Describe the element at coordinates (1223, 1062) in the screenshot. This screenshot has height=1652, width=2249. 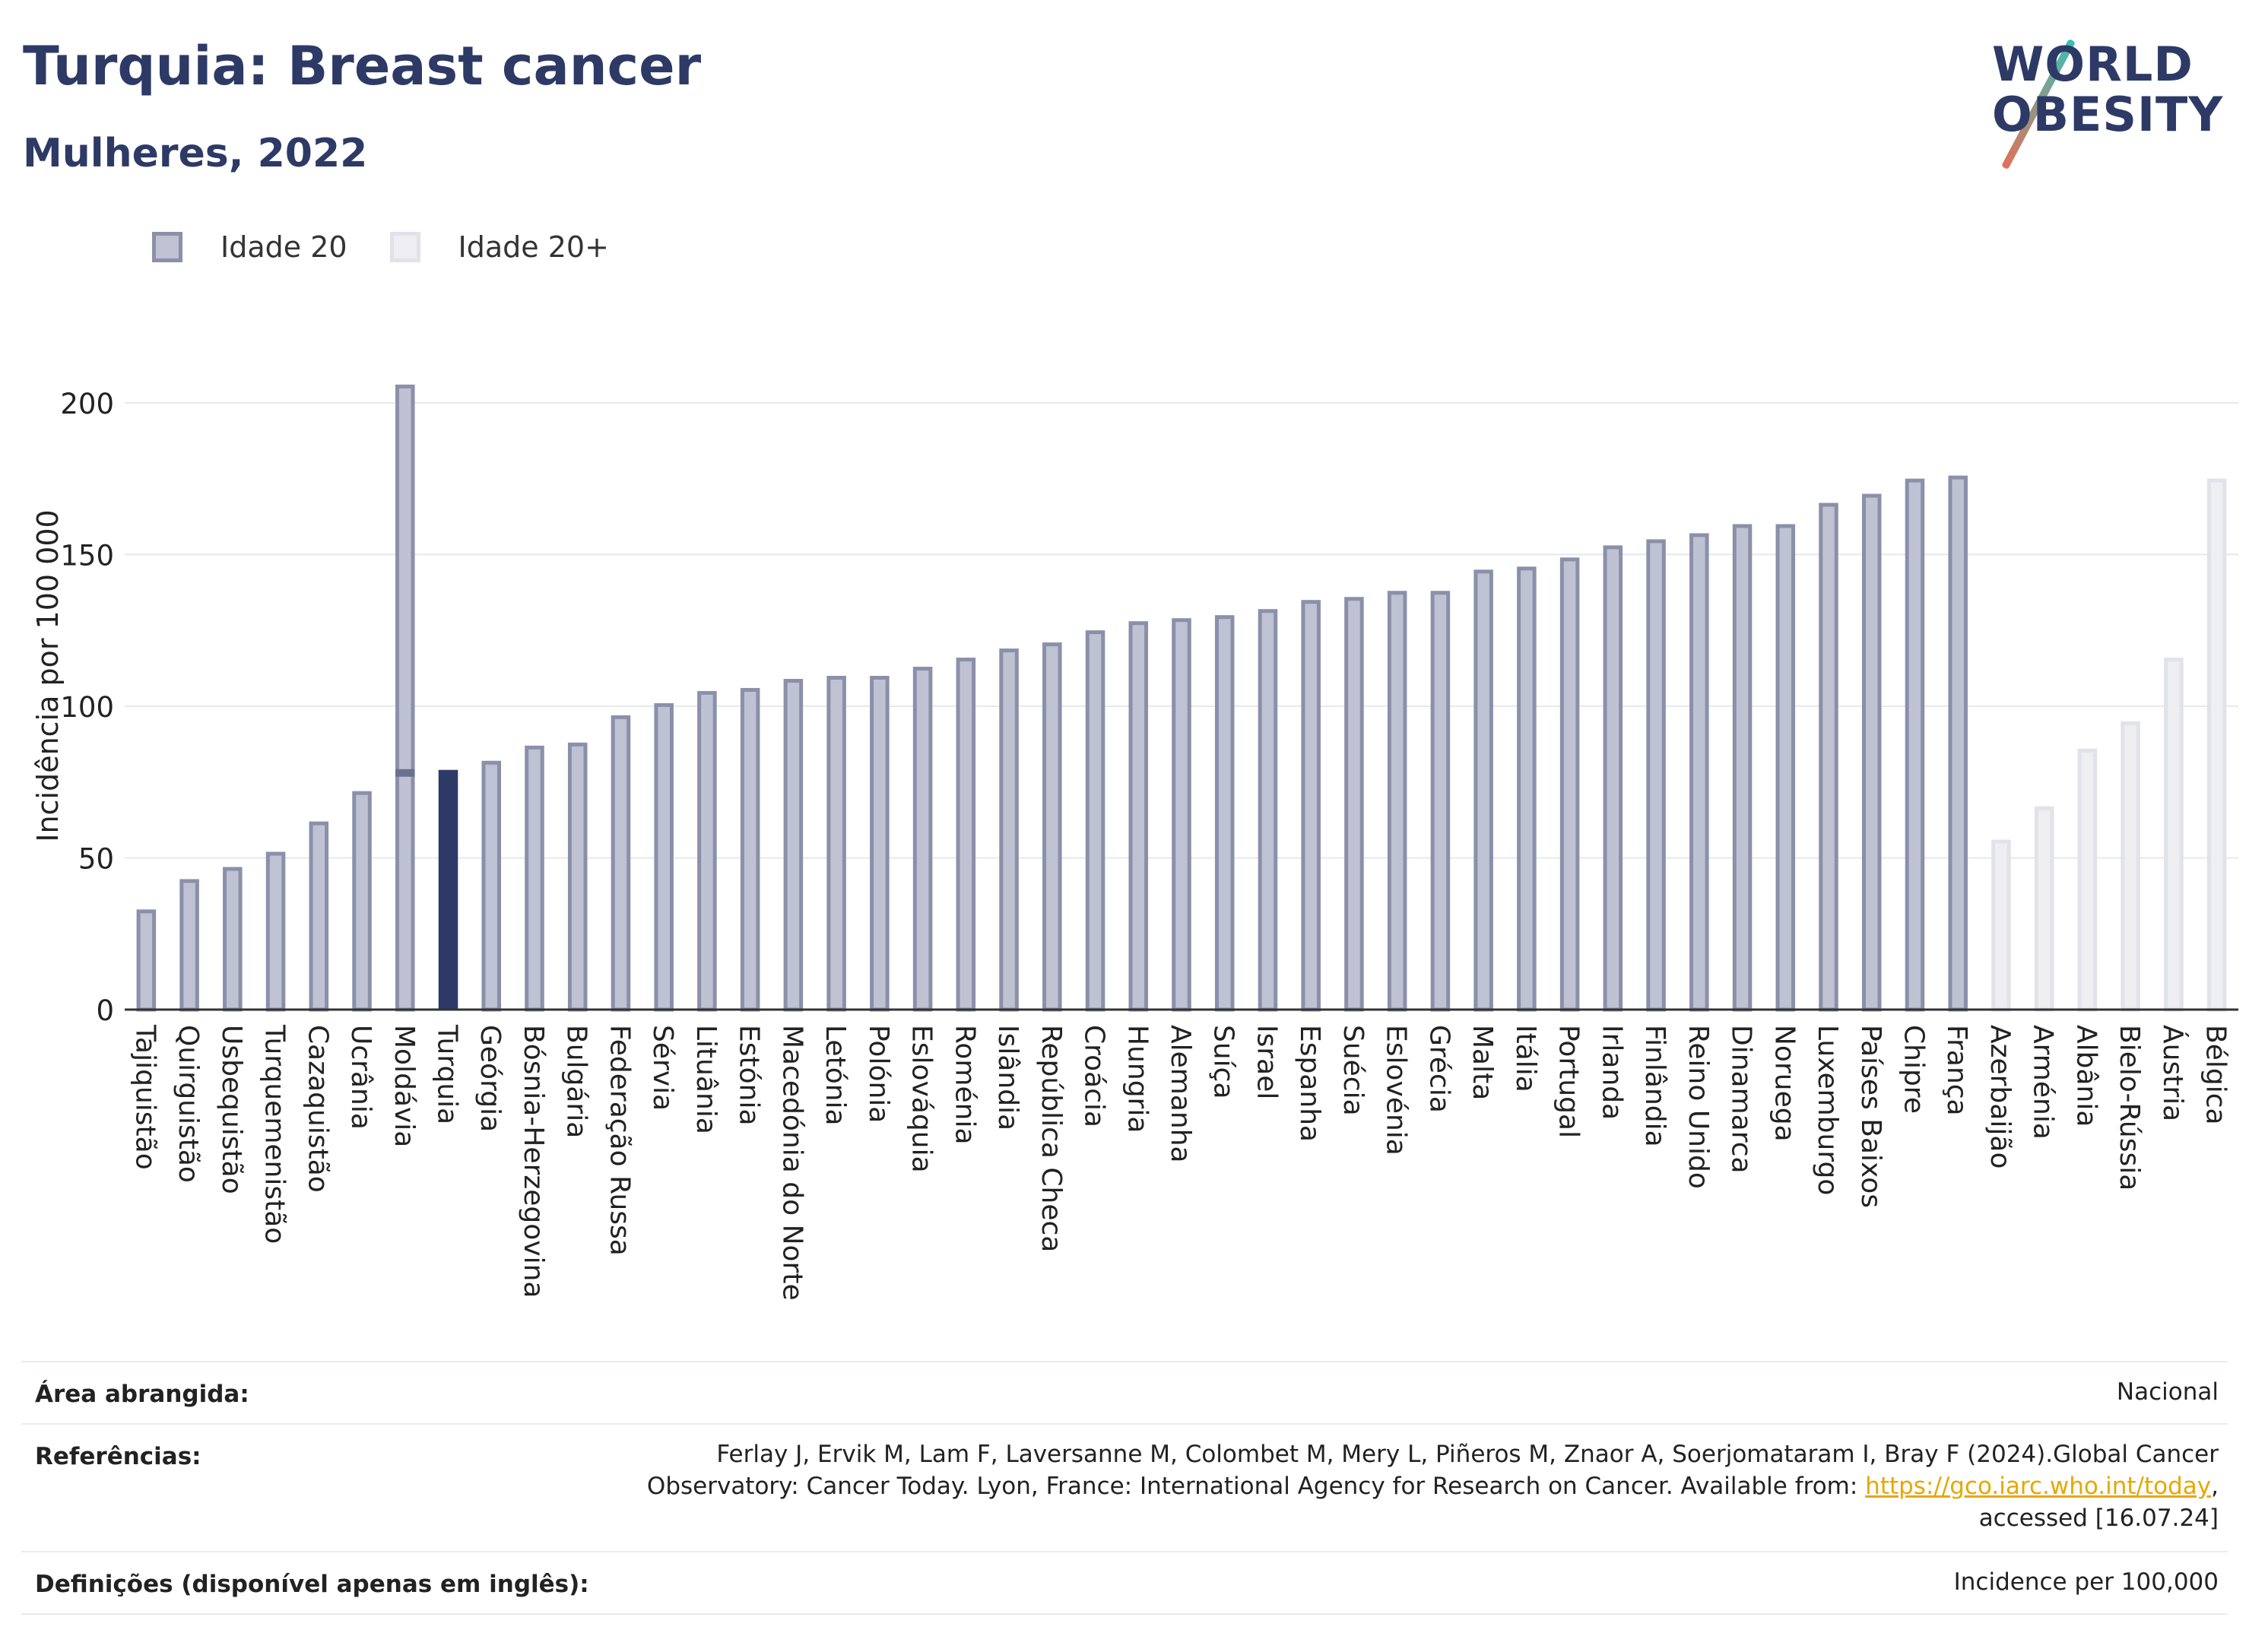
I see `x-tick-label: Suíça` at that location.